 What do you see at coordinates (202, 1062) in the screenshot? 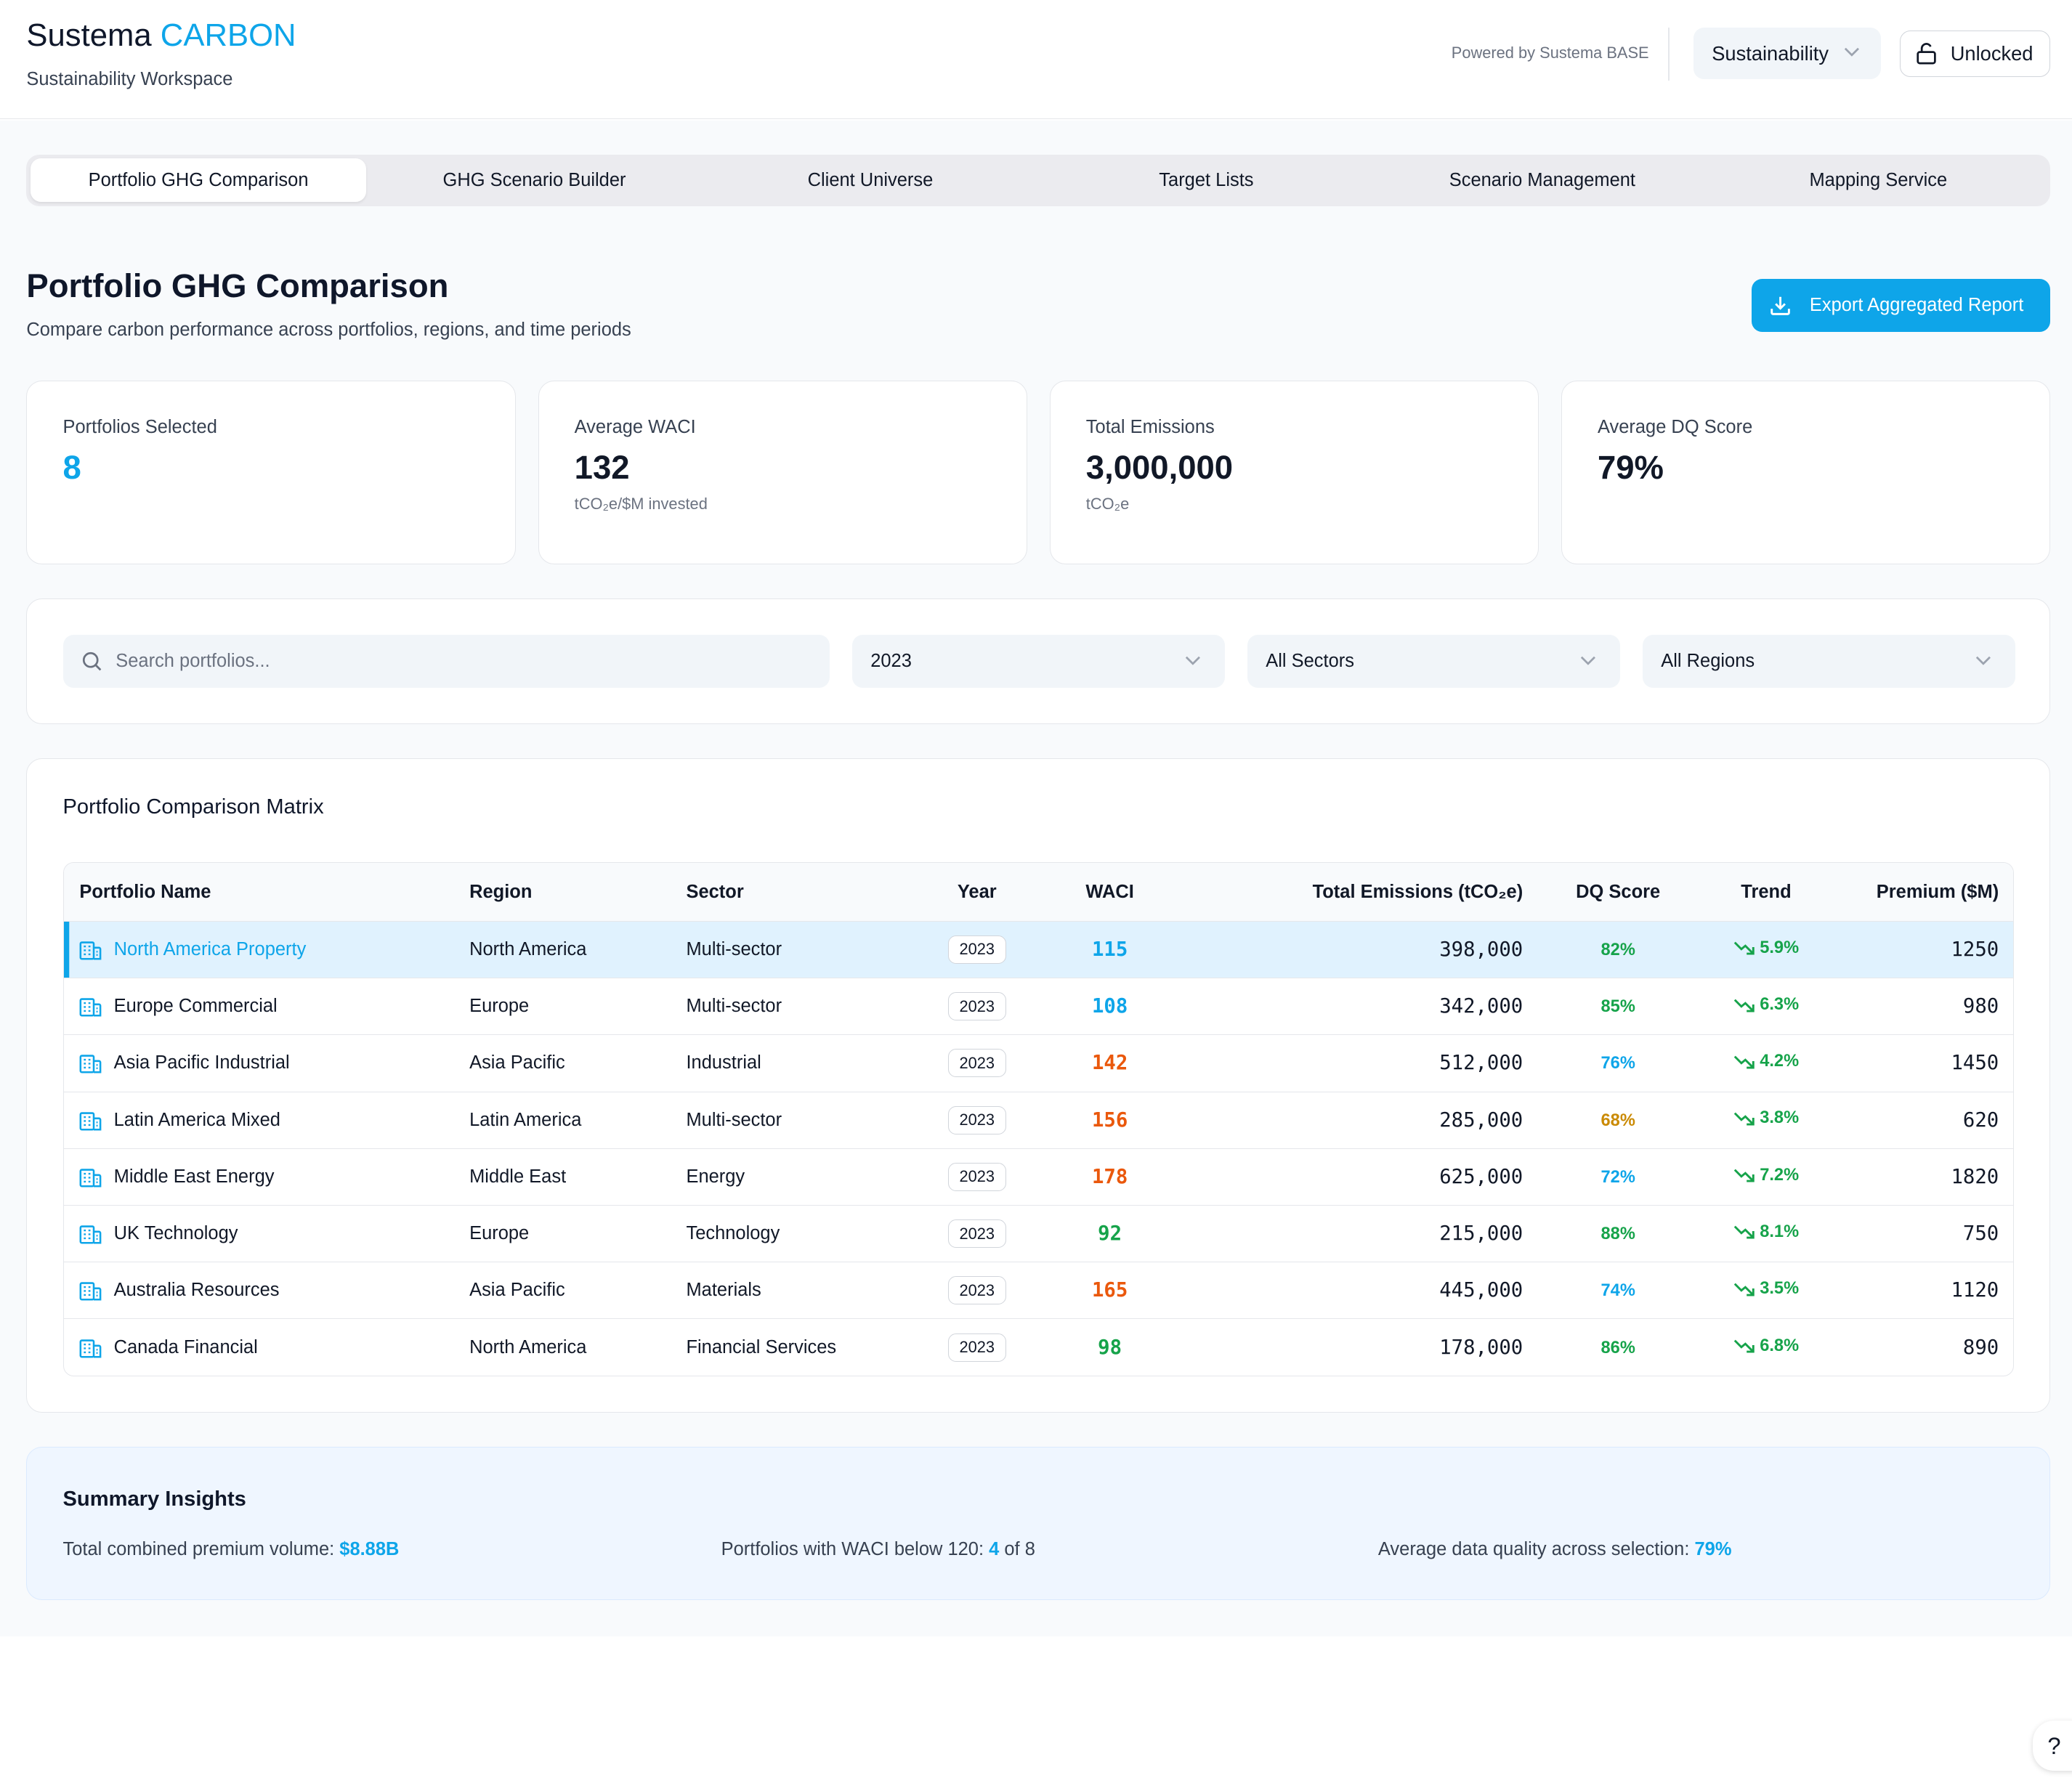
I see `portfolio-name: Asia Pacific Industrial` at bounding box center [202, 1062].